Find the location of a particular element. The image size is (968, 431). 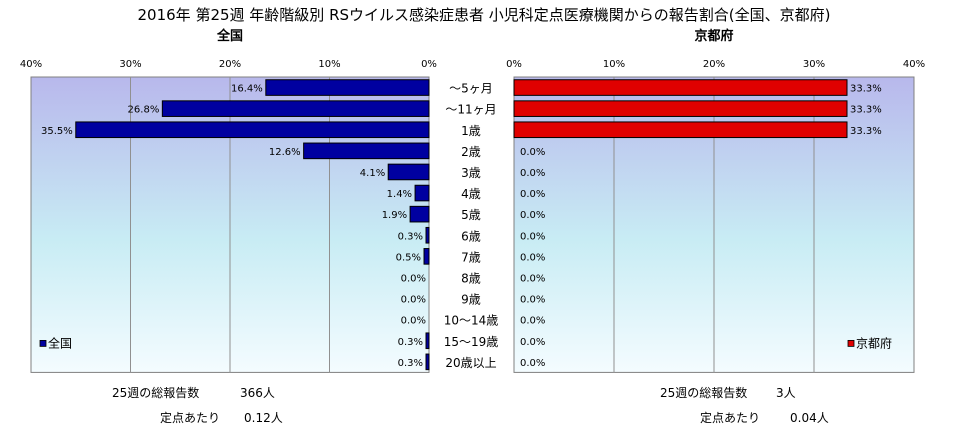

national-data-label: 35.5% is located at coordinates (57, 131).